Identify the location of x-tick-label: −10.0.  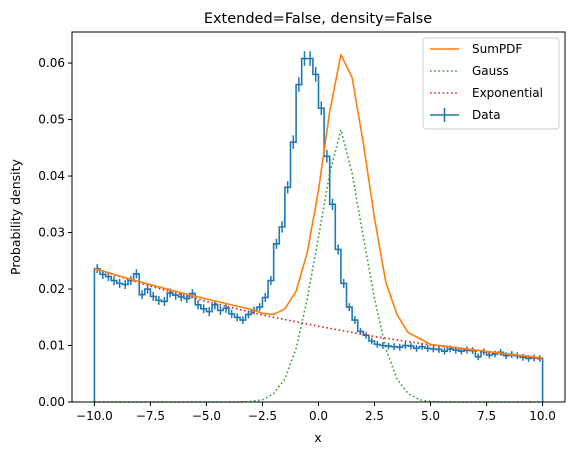
(94, 416).